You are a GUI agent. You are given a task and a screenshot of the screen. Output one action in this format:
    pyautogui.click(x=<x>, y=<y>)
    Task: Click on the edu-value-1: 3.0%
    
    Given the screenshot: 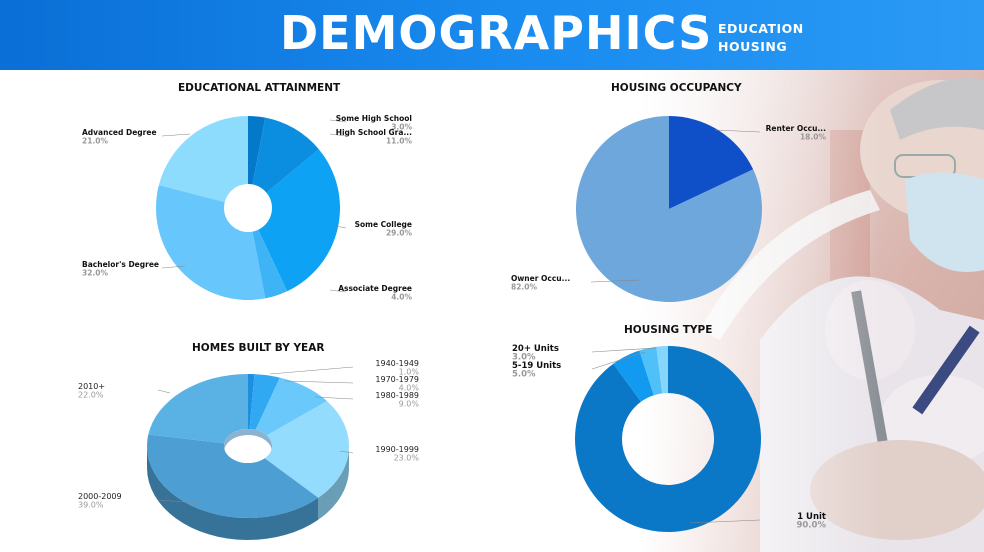 What is the action you would take?
    pyautogui.click(x=401, y=127)
    